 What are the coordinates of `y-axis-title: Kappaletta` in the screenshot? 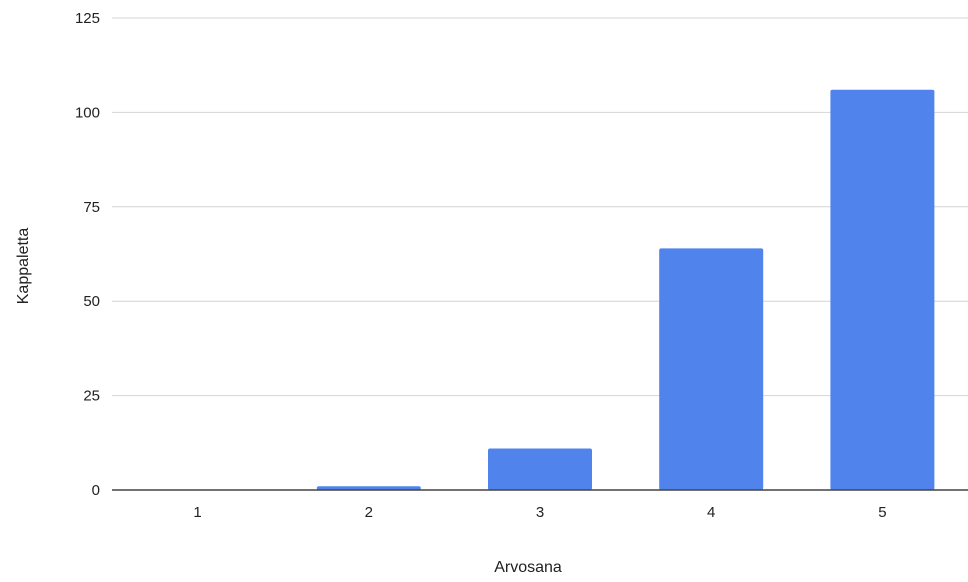 It's located at (23, 266).